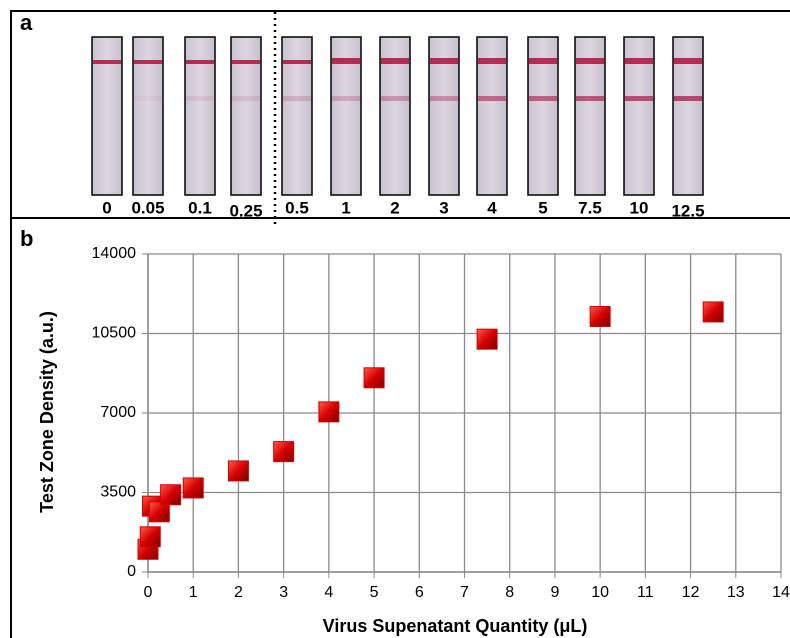 This screenshot has width=790, height=638. Describe the element at coordinates (590, 207) in the screenshot. I see `strip-label: 7.5` at that location.